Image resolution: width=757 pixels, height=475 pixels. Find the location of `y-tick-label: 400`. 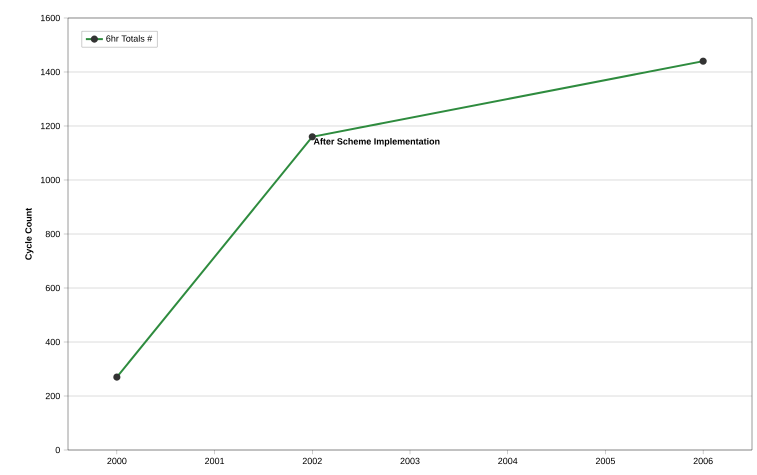

y-tick-label: 400 is located at coordinates (53, 342).